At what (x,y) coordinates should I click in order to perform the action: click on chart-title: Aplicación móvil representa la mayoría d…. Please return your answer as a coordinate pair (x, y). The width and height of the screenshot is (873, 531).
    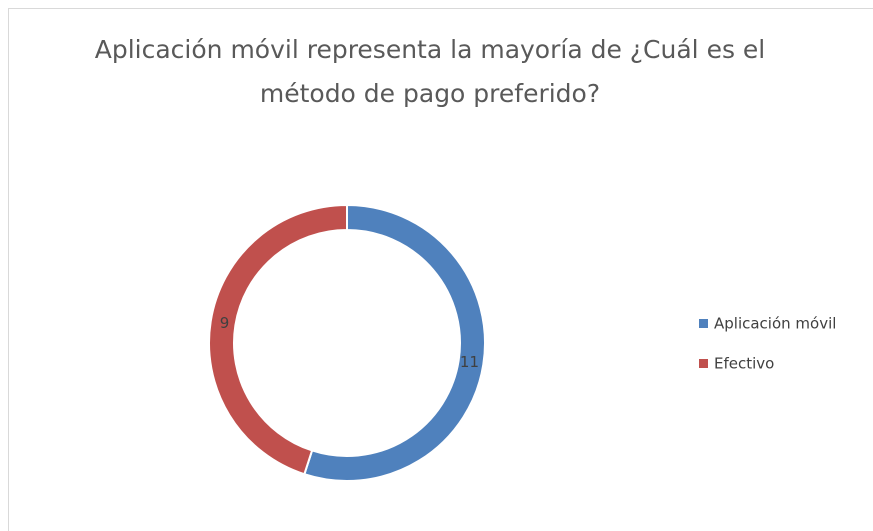
    Looking at the image, I should click on (430, 71).